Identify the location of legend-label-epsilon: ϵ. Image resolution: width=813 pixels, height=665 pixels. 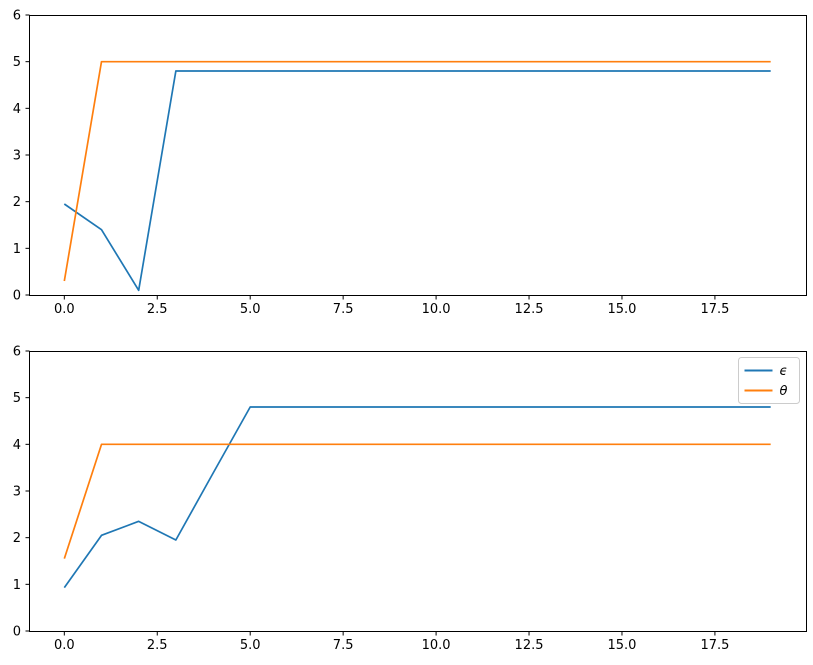
(784, 371).